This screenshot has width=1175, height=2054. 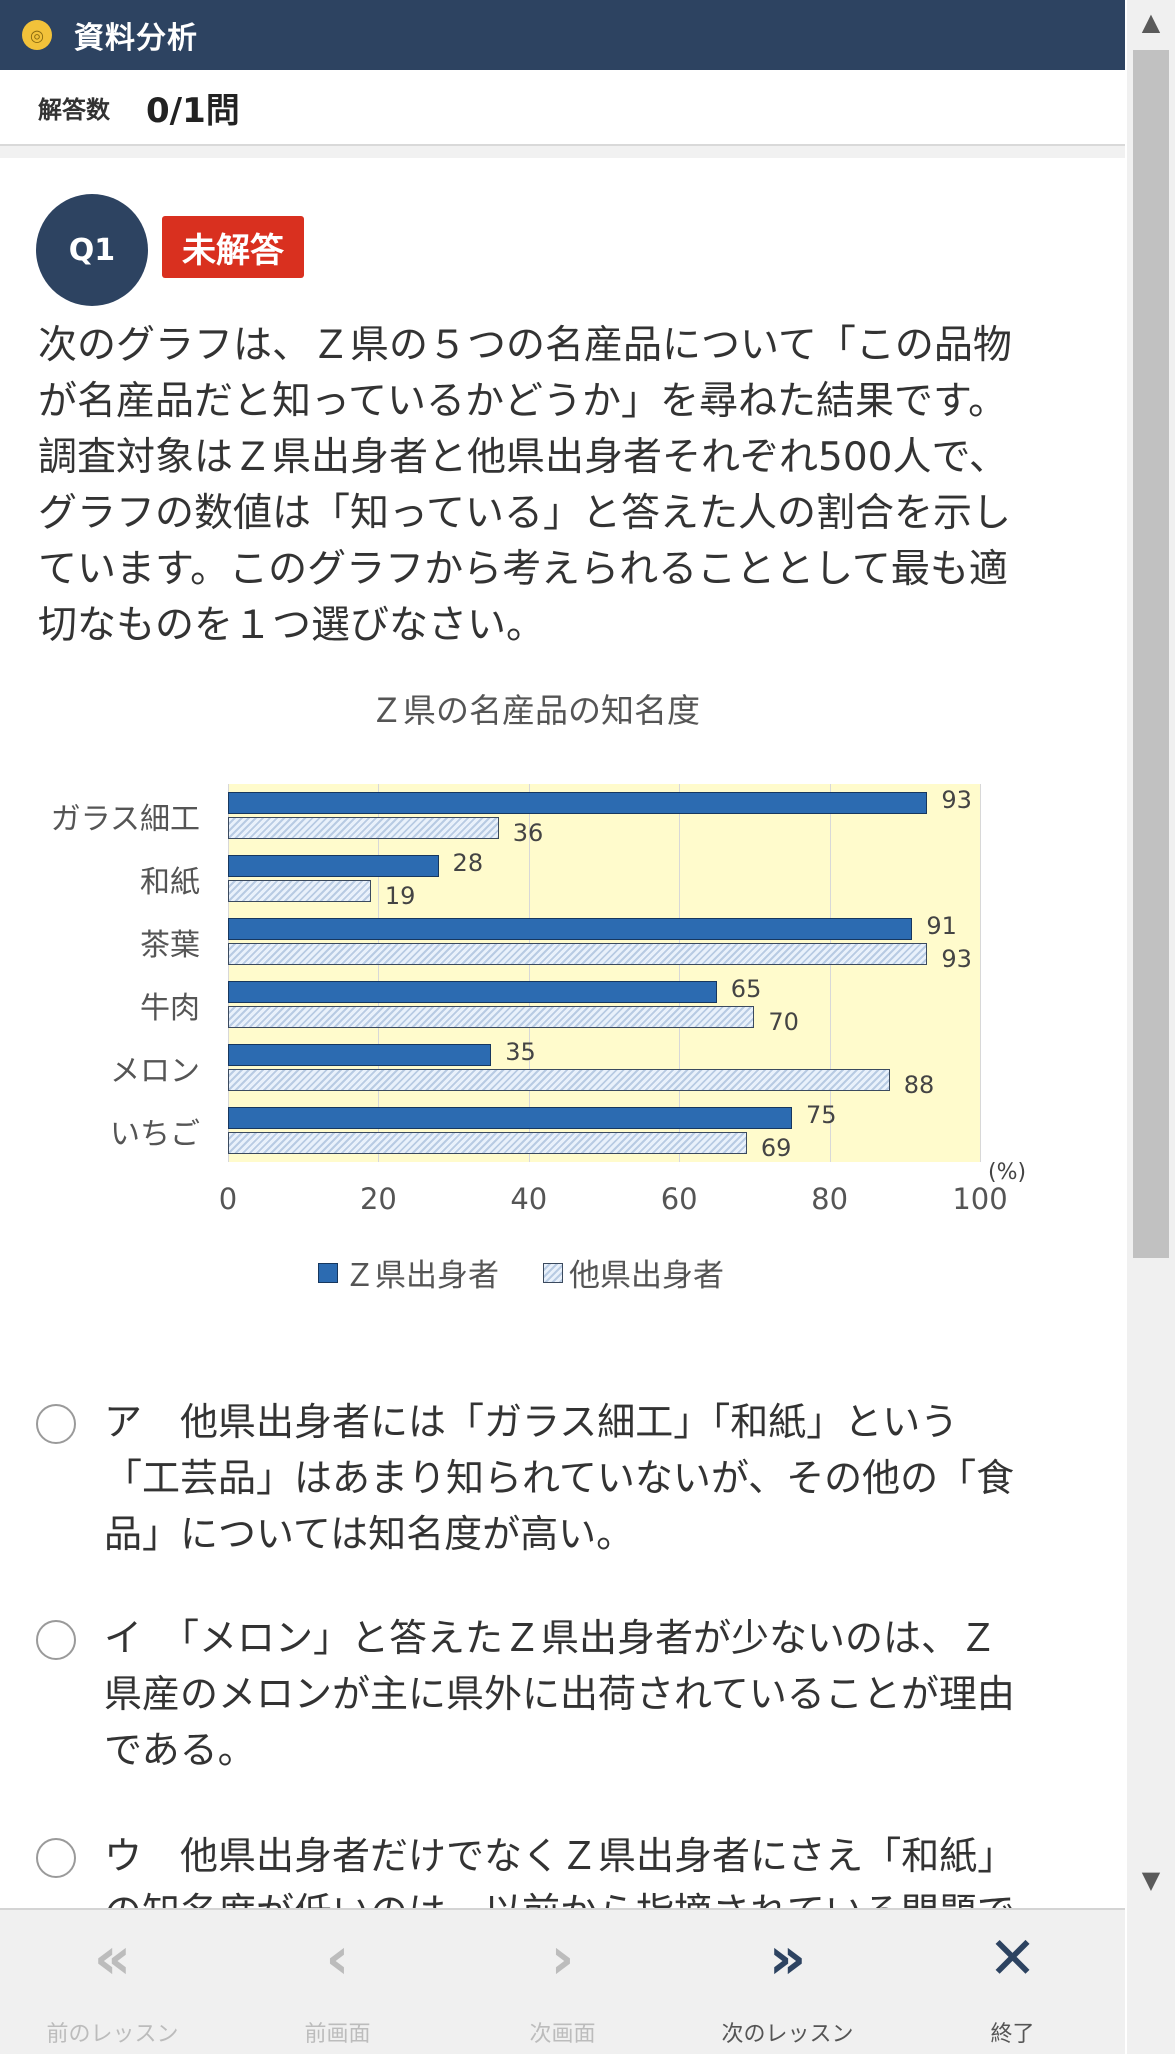 I want to click on next-page-button: › 次画面, so click(x=562, y=1982).